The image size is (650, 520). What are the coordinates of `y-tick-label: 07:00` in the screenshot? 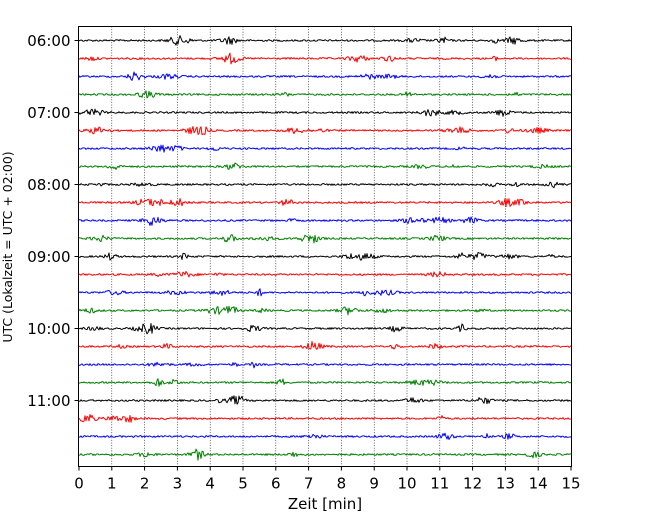 It's located at (48, 113).